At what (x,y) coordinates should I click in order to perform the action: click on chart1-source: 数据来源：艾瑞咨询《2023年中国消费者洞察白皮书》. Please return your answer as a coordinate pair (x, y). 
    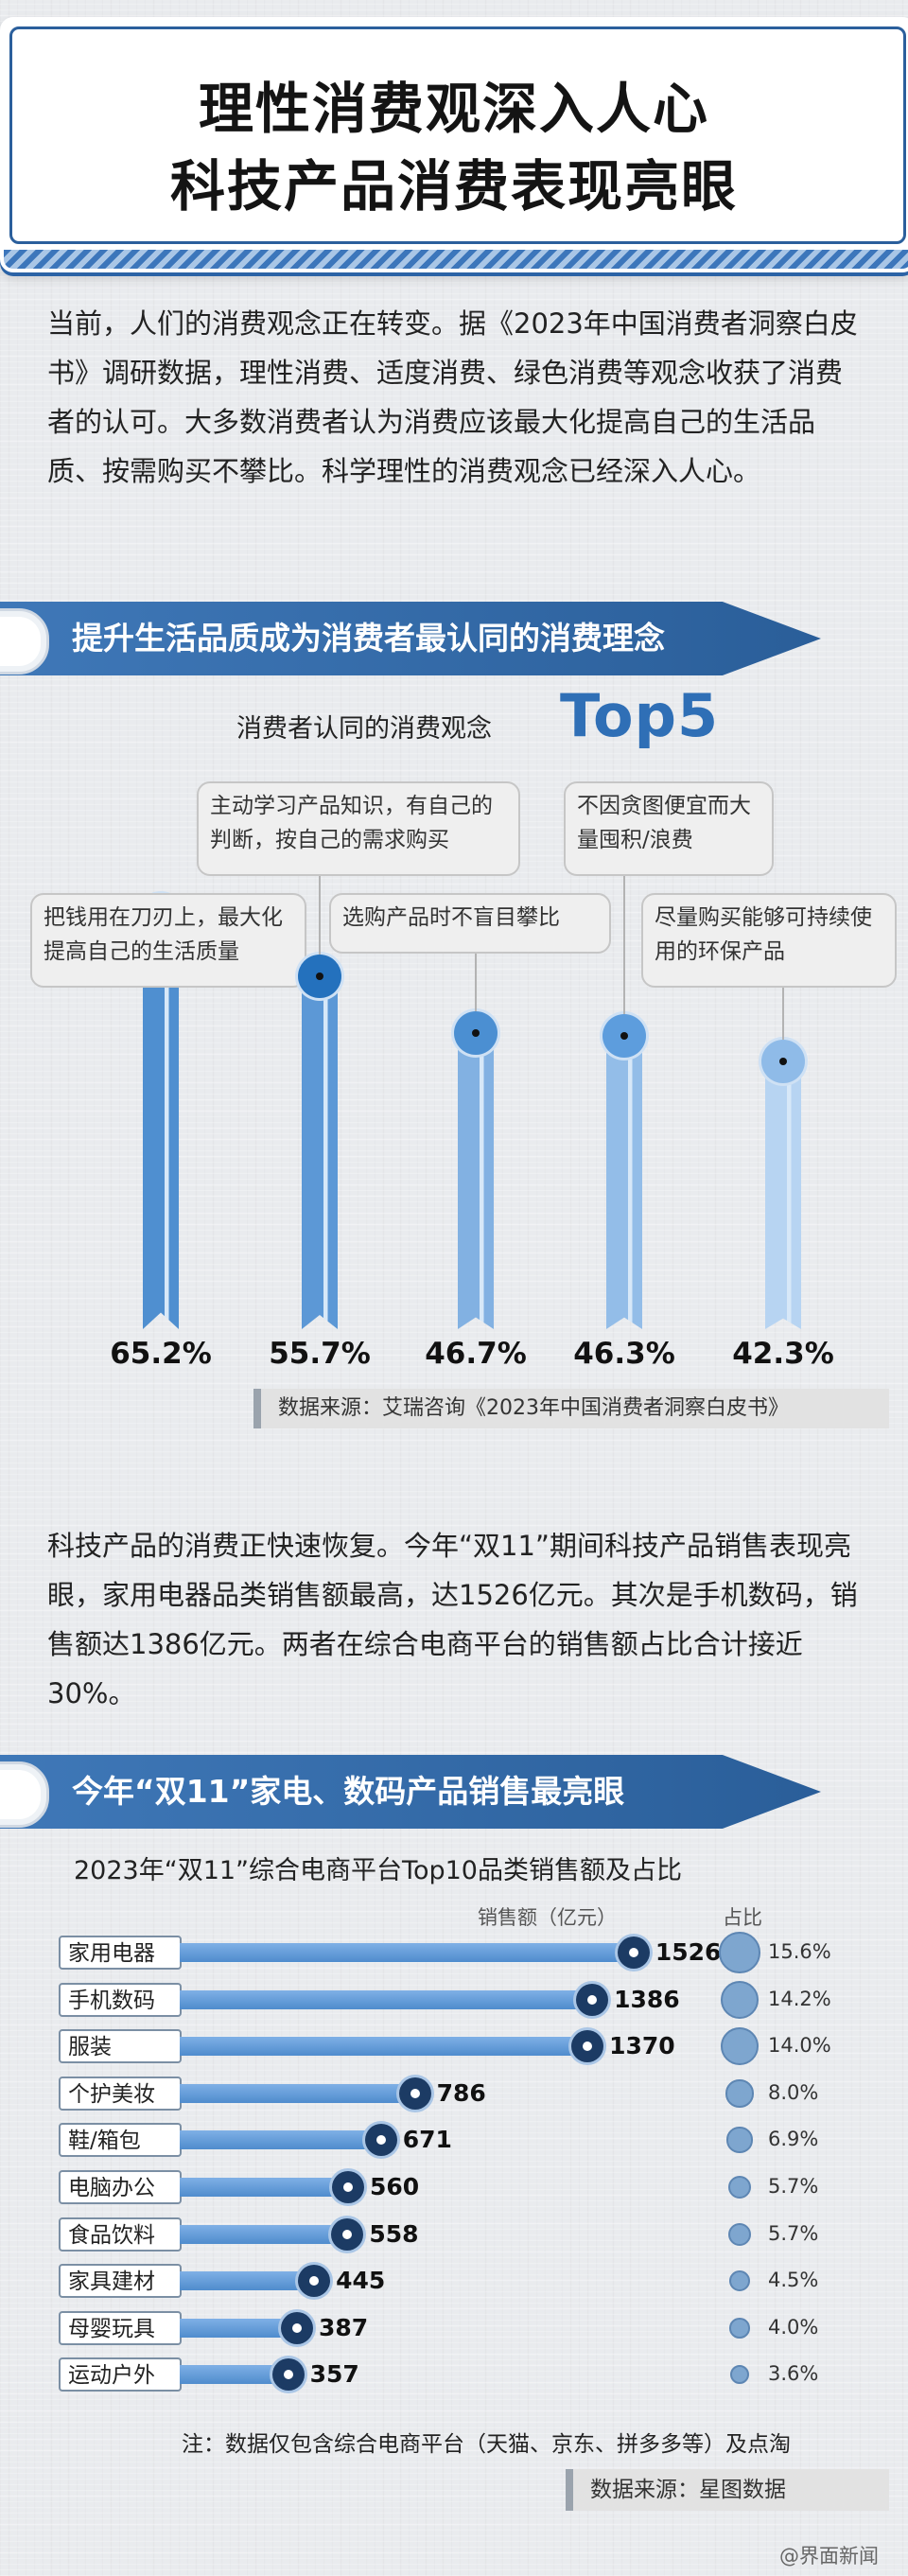
    Looking at the image, I should click on (571, 1408).